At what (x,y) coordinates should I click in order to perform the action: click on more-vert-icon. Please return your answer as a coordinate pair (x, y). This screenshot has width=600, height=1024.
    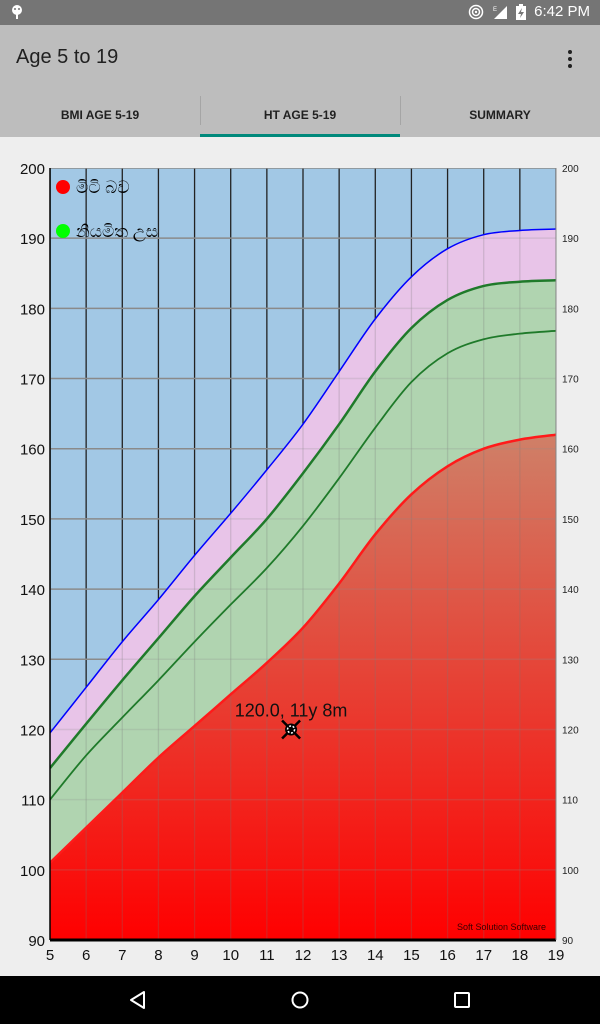
    Looking at the image, I should click on (570, 59).